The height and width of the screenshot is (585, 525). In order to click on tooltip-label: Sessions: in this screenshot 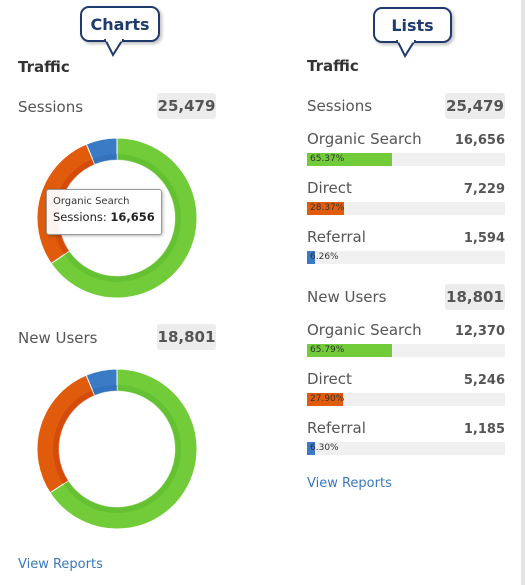, I will do `click(80, 217)`.